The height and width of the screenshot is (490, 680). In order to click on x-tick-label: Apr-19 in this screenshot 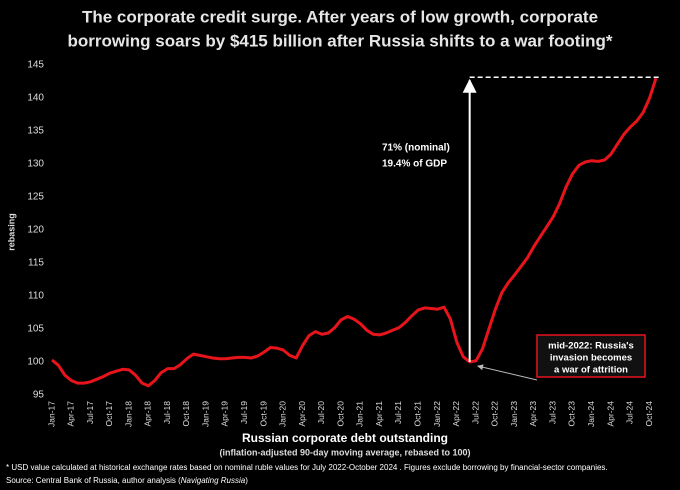, I will do `click(225, 414)`.